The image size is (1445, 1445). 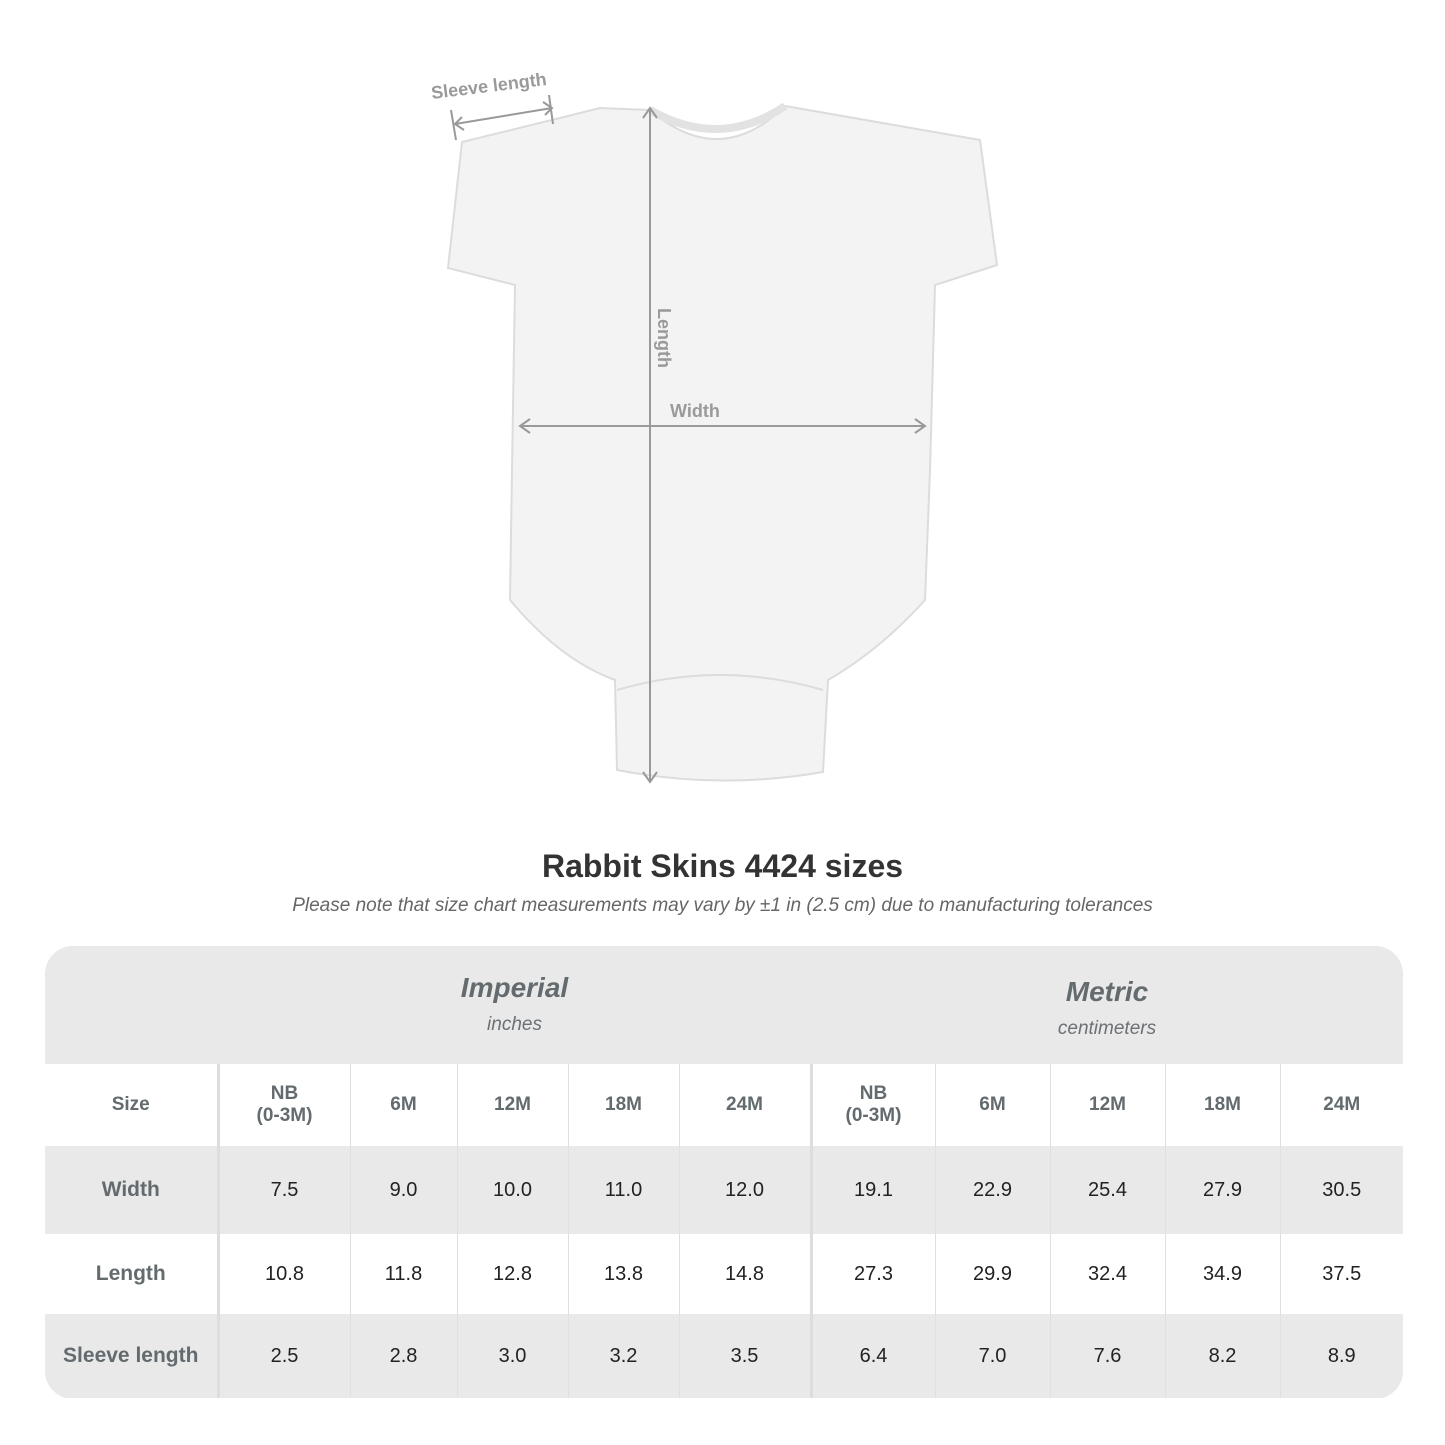 I want to click on imperial-value: 7.5, so click(x=283, y=1190).